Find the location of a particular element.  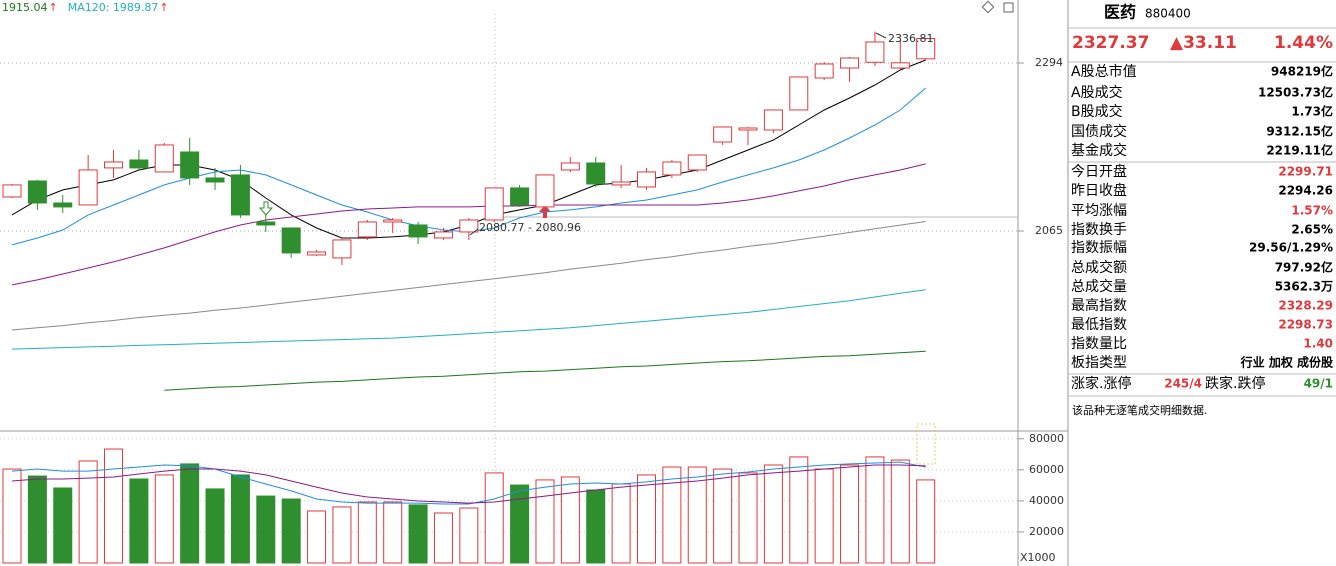

info-label: 总成交量 is located at coordinates (1099, 286).